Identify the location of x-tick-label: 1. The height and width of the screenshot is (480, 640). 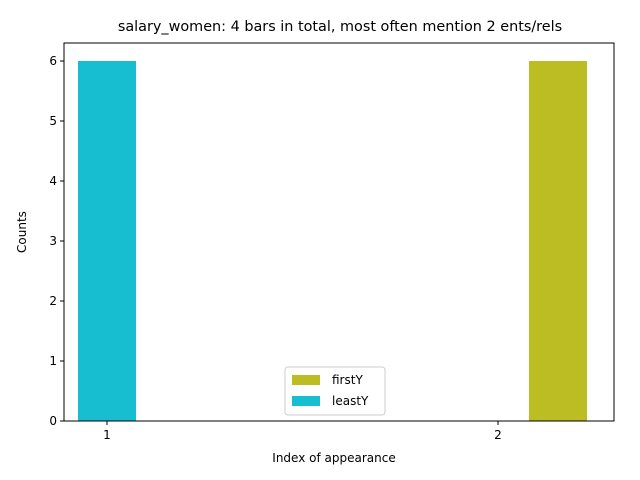
(107, 435).